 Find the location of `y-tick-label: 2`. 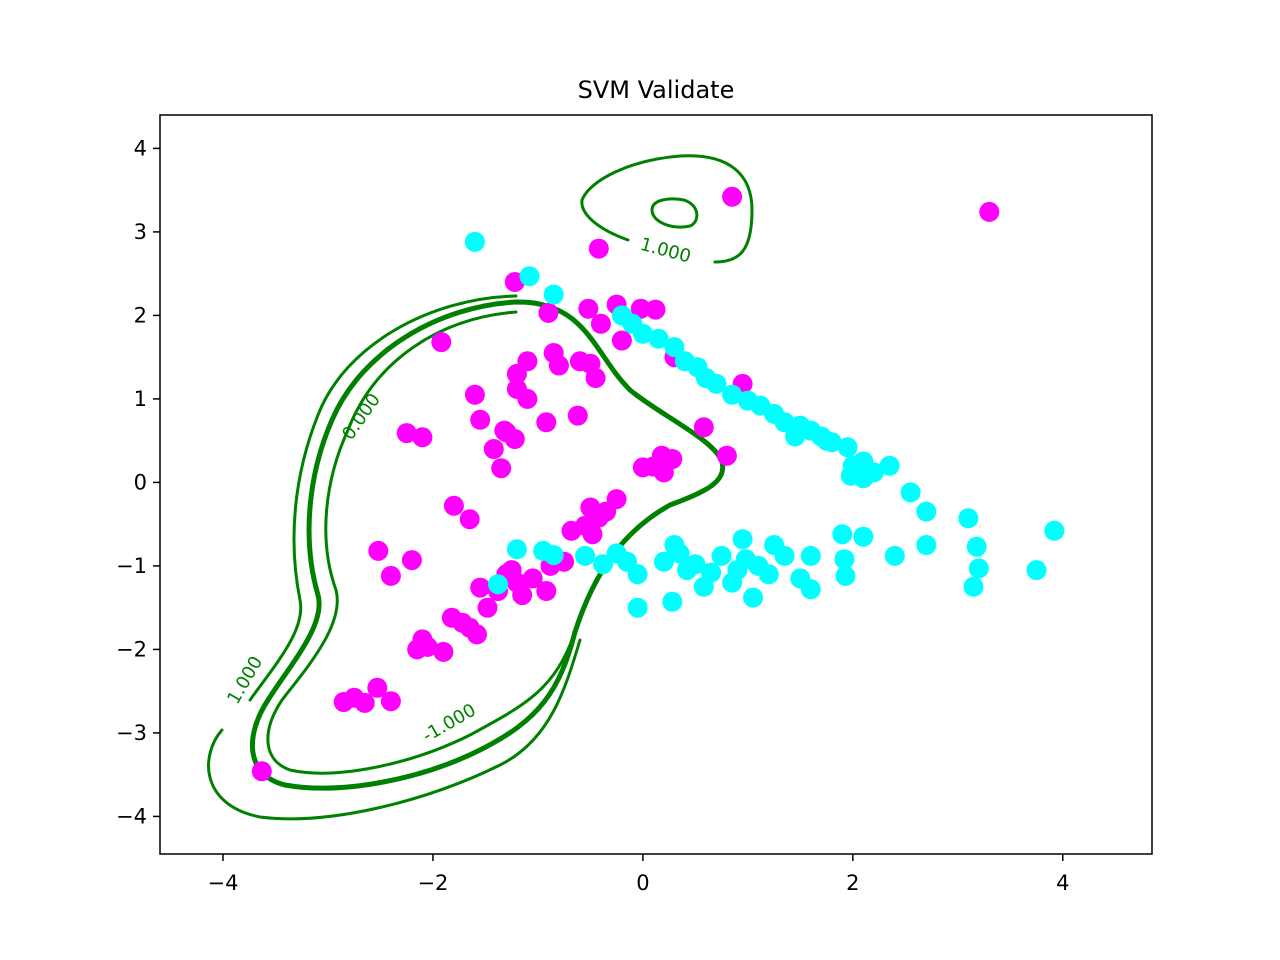

y-tick-label: 2 is located at coordinates (140, 315).